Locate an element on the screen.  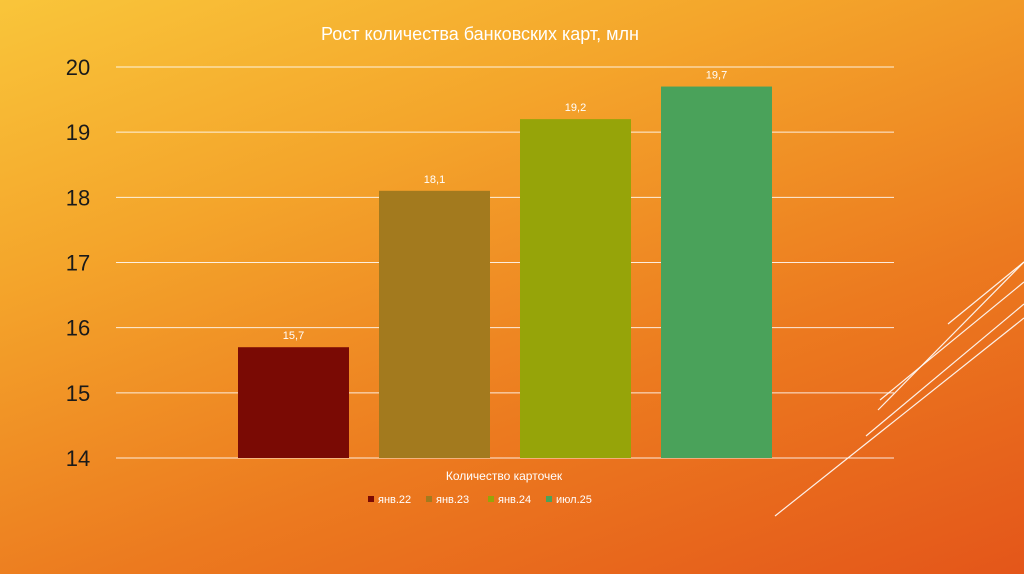
legend-label: июл.25 is located at coordinates (574, 500).